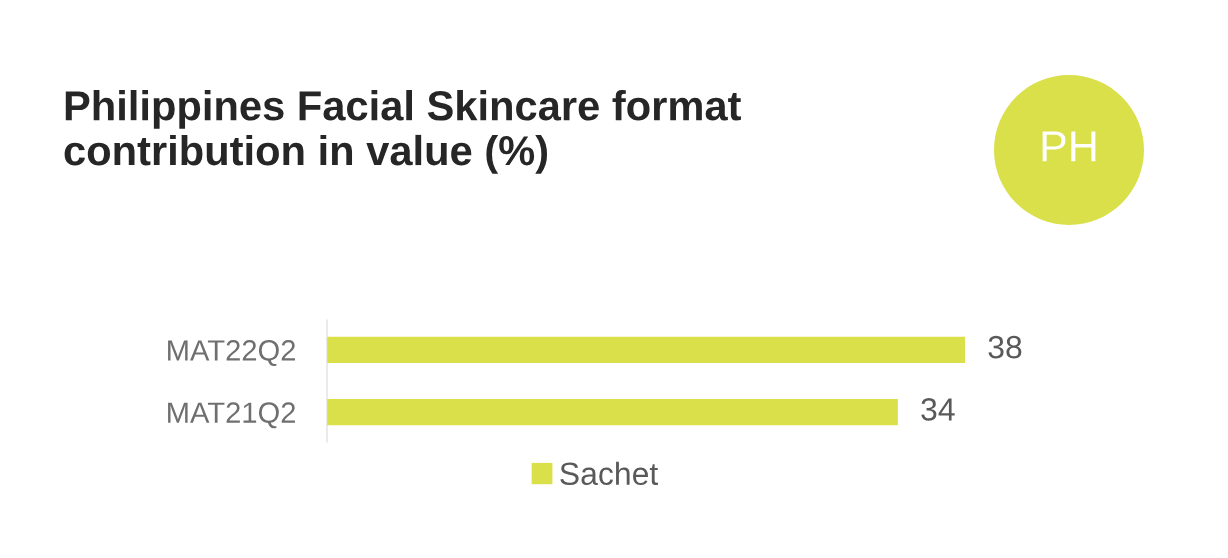 The image size is (1228, 558). What do you see at coordinates (1069, 146) in the screenshot?
I see `text: PH` at bounding box center [1069, 146].